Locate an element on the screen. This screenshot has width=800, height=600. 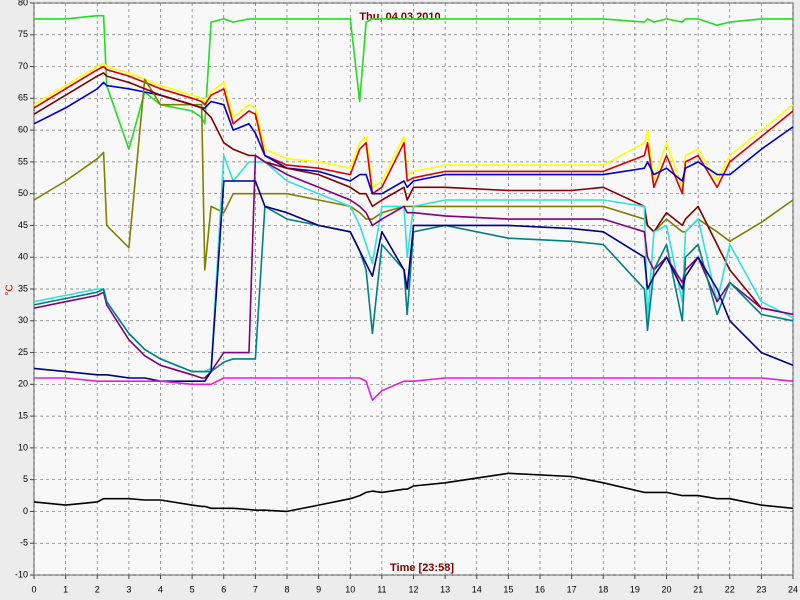
x-tick-label: 13 is located at coordinates (445, 589).